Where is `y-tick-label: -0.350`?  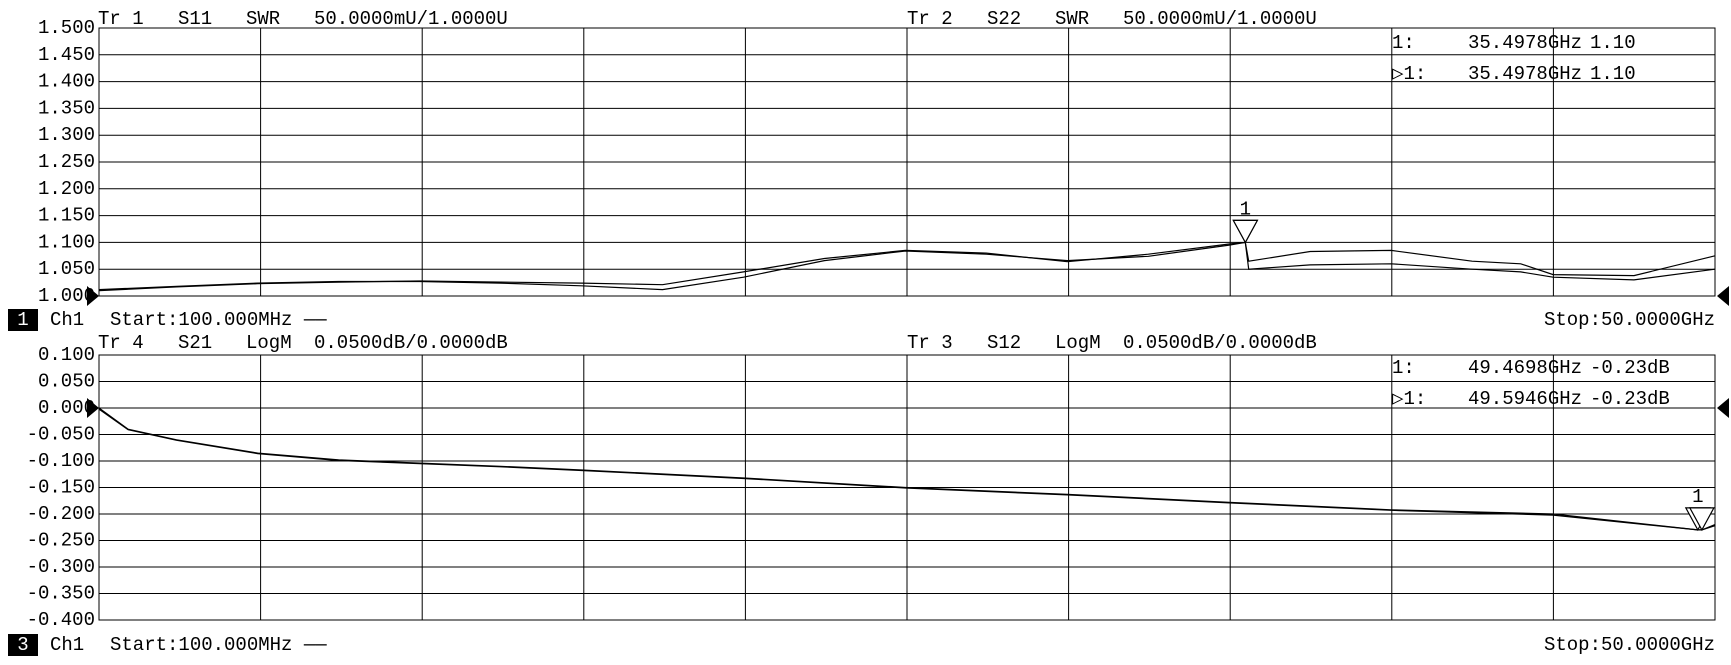
y-tick-label: -0.350 is located at coordinates (61, 594).